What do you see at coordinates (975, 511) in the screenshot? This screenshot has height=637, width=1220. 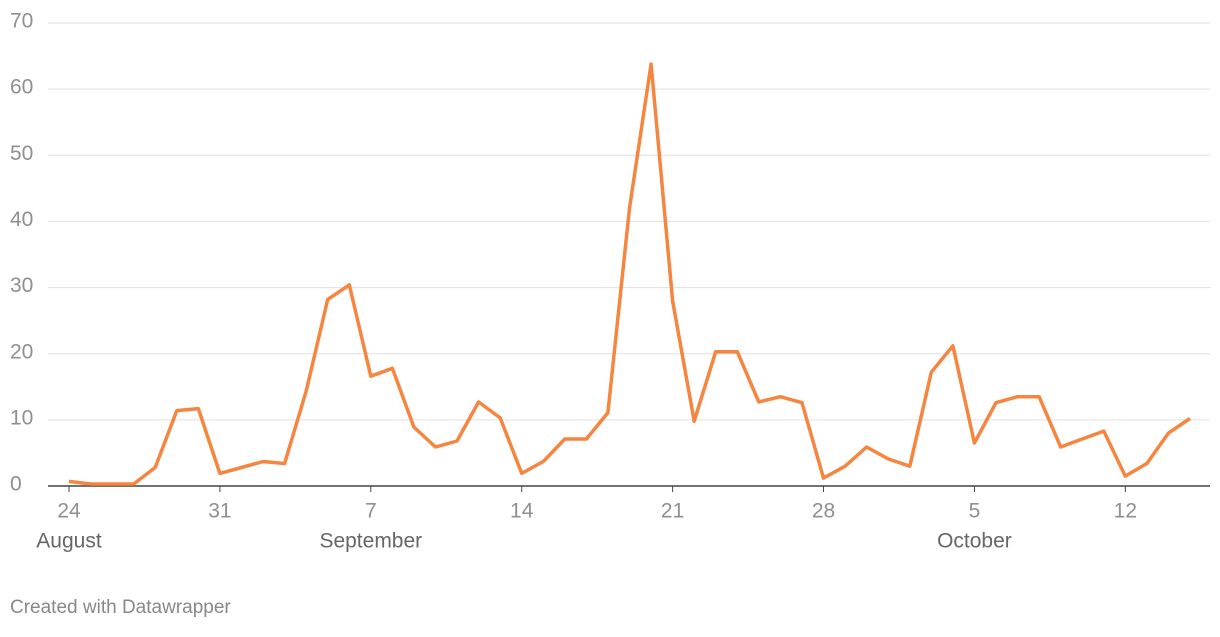 I see `x-tick-label: 5` at bounding box center [975, 511].